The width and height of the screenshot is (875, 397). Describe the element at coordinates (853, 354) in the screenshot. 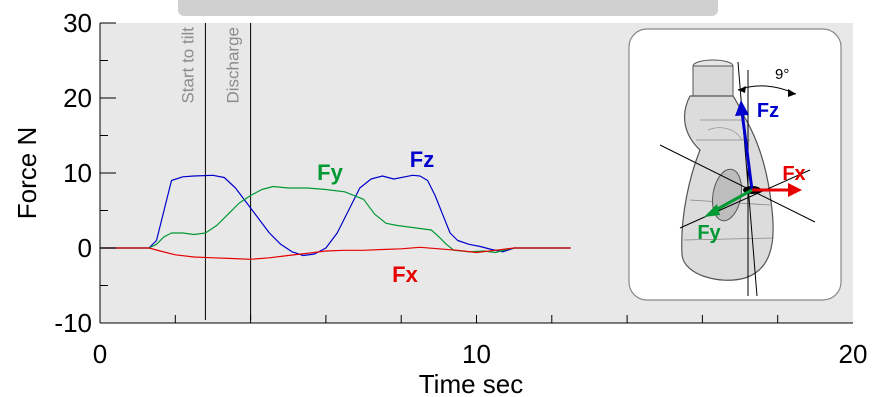

I see `x-tick-label: 20` at that location.